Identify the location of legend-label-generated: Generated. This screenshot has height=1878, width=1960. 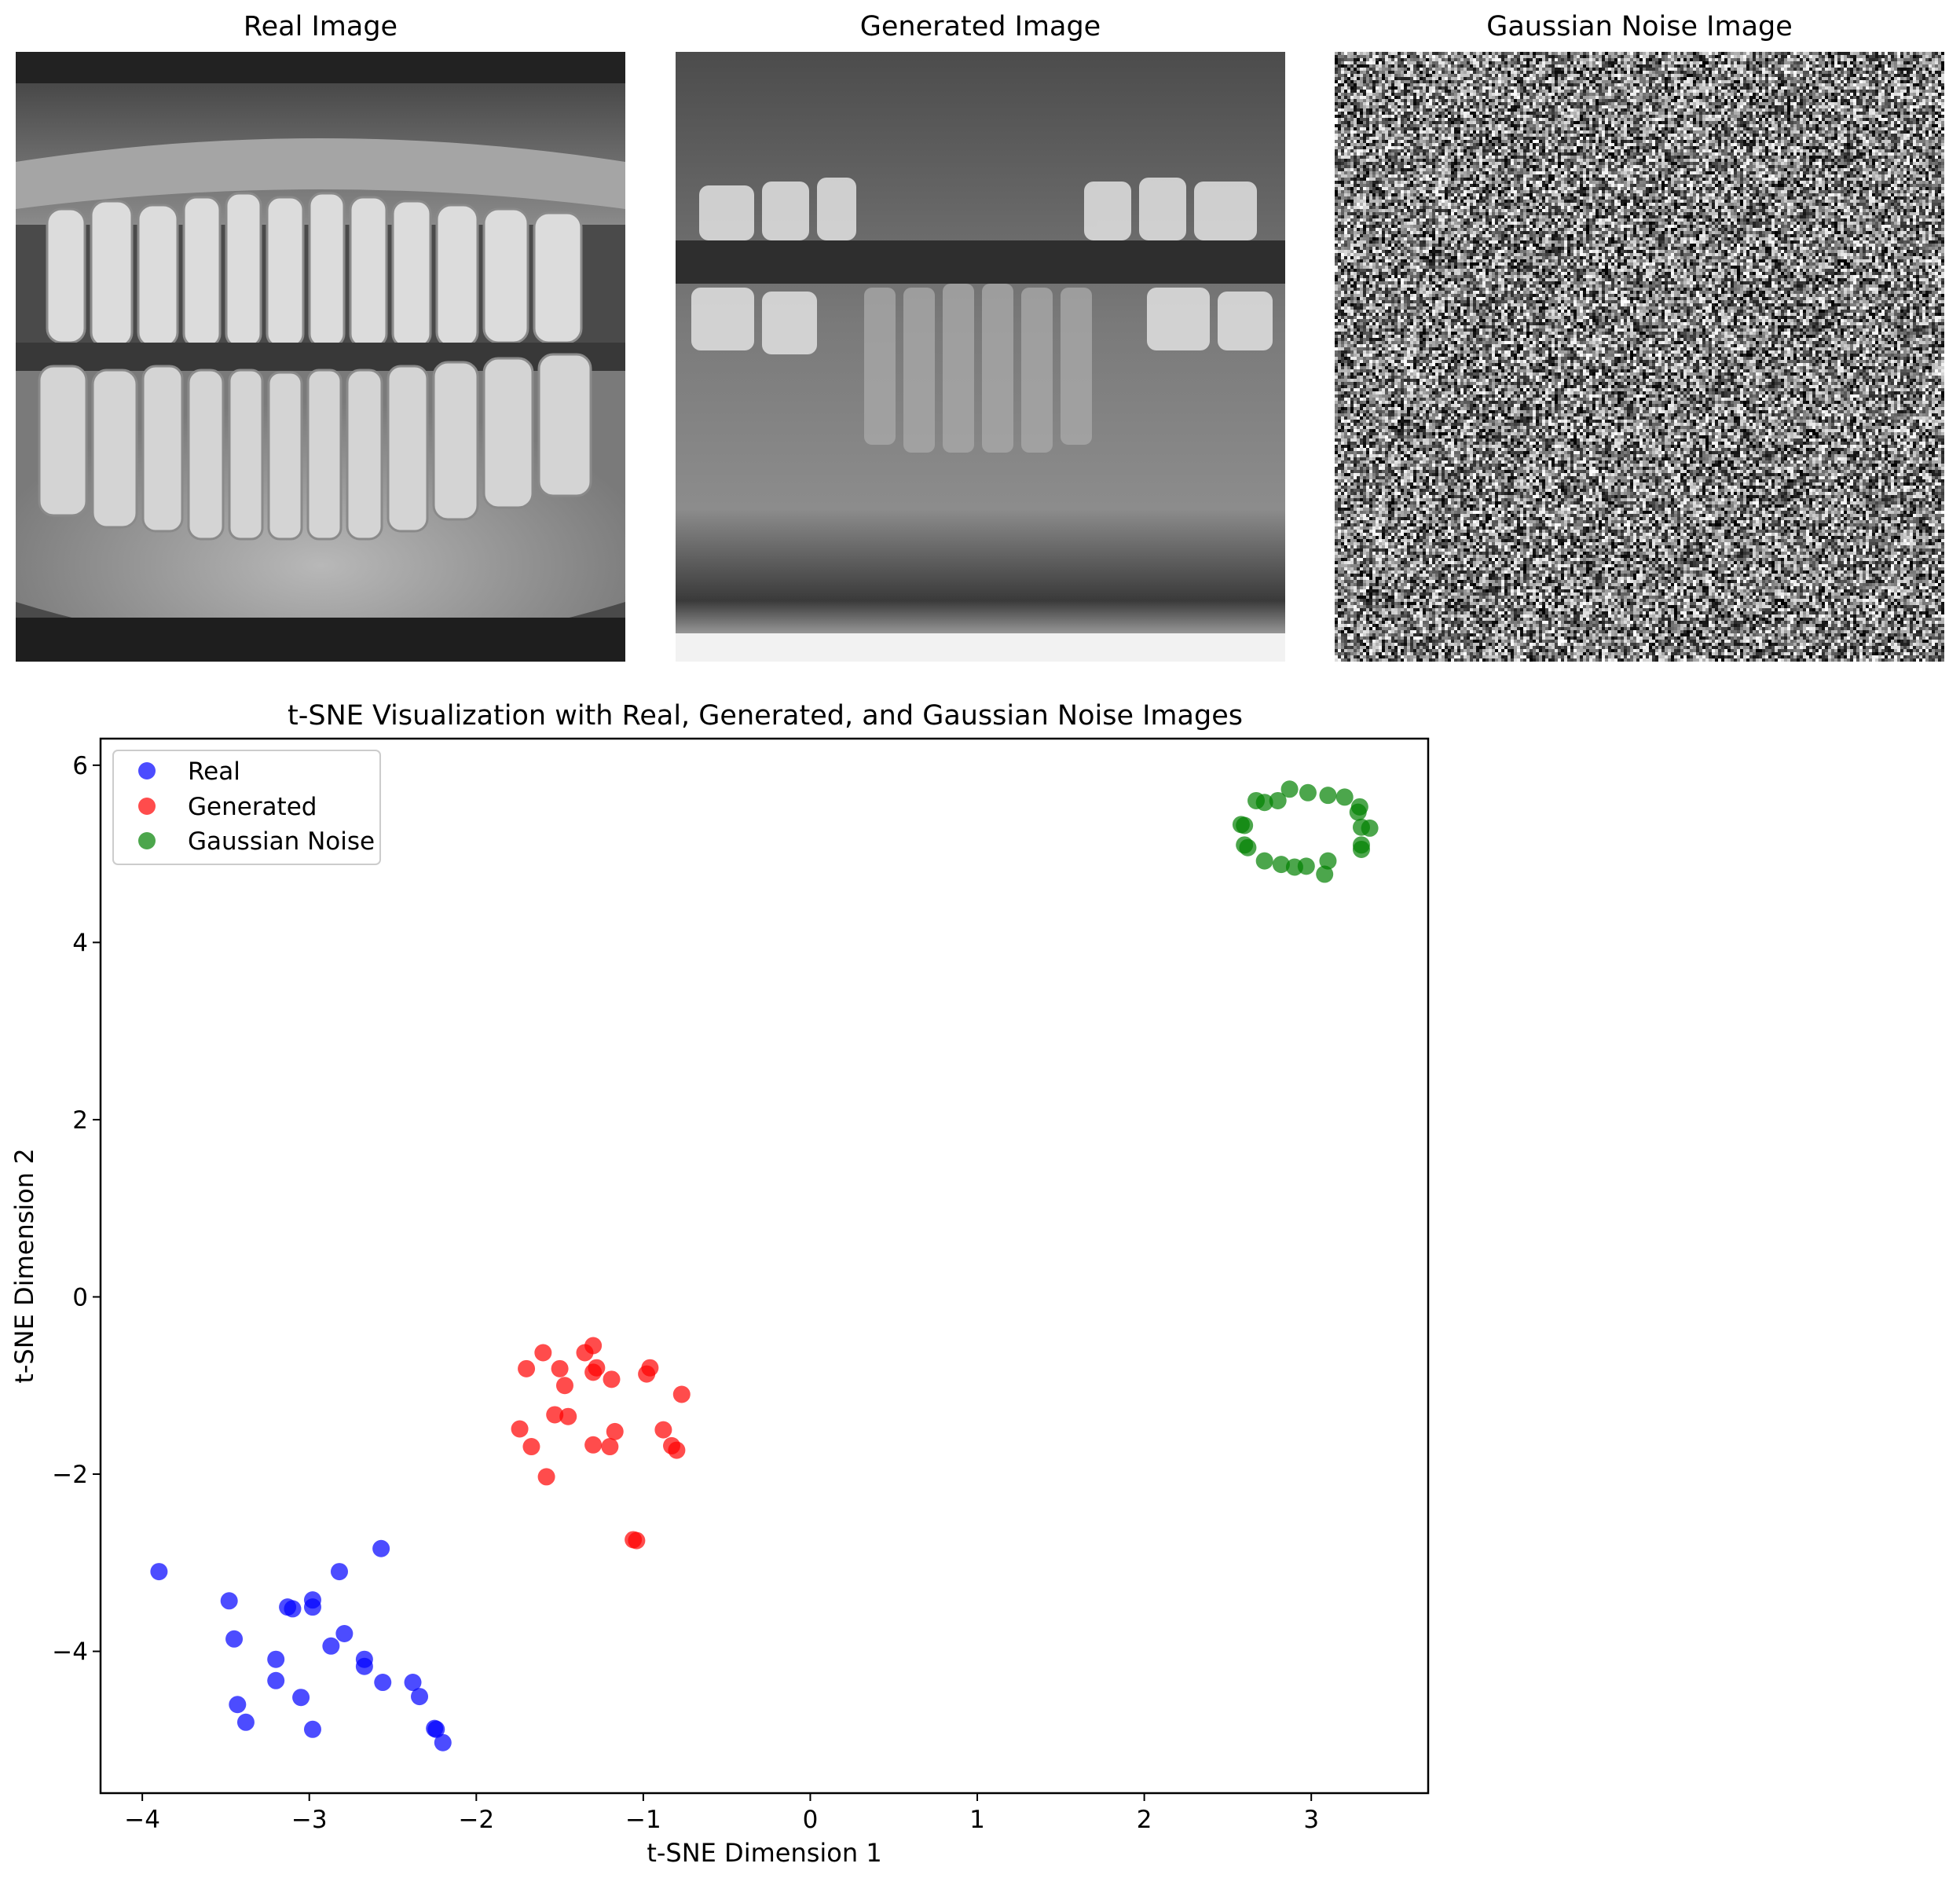
(252, 807).